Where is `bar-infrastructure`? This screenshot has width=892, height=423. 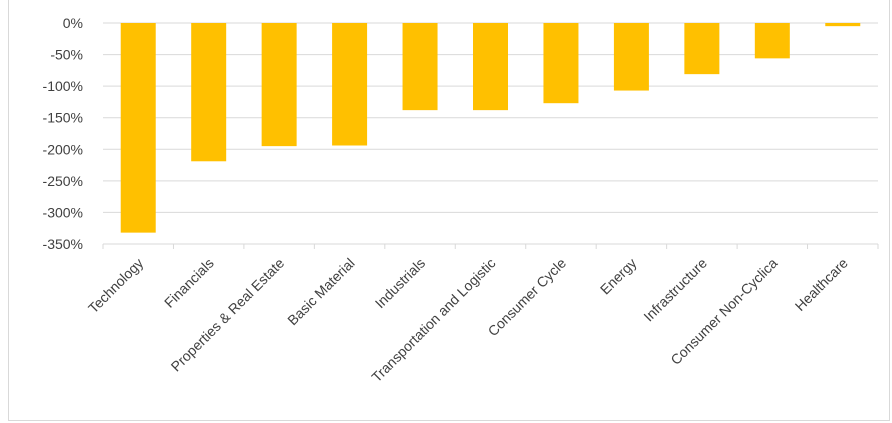 bar-infrastructure is located at coordinates (702, 49).